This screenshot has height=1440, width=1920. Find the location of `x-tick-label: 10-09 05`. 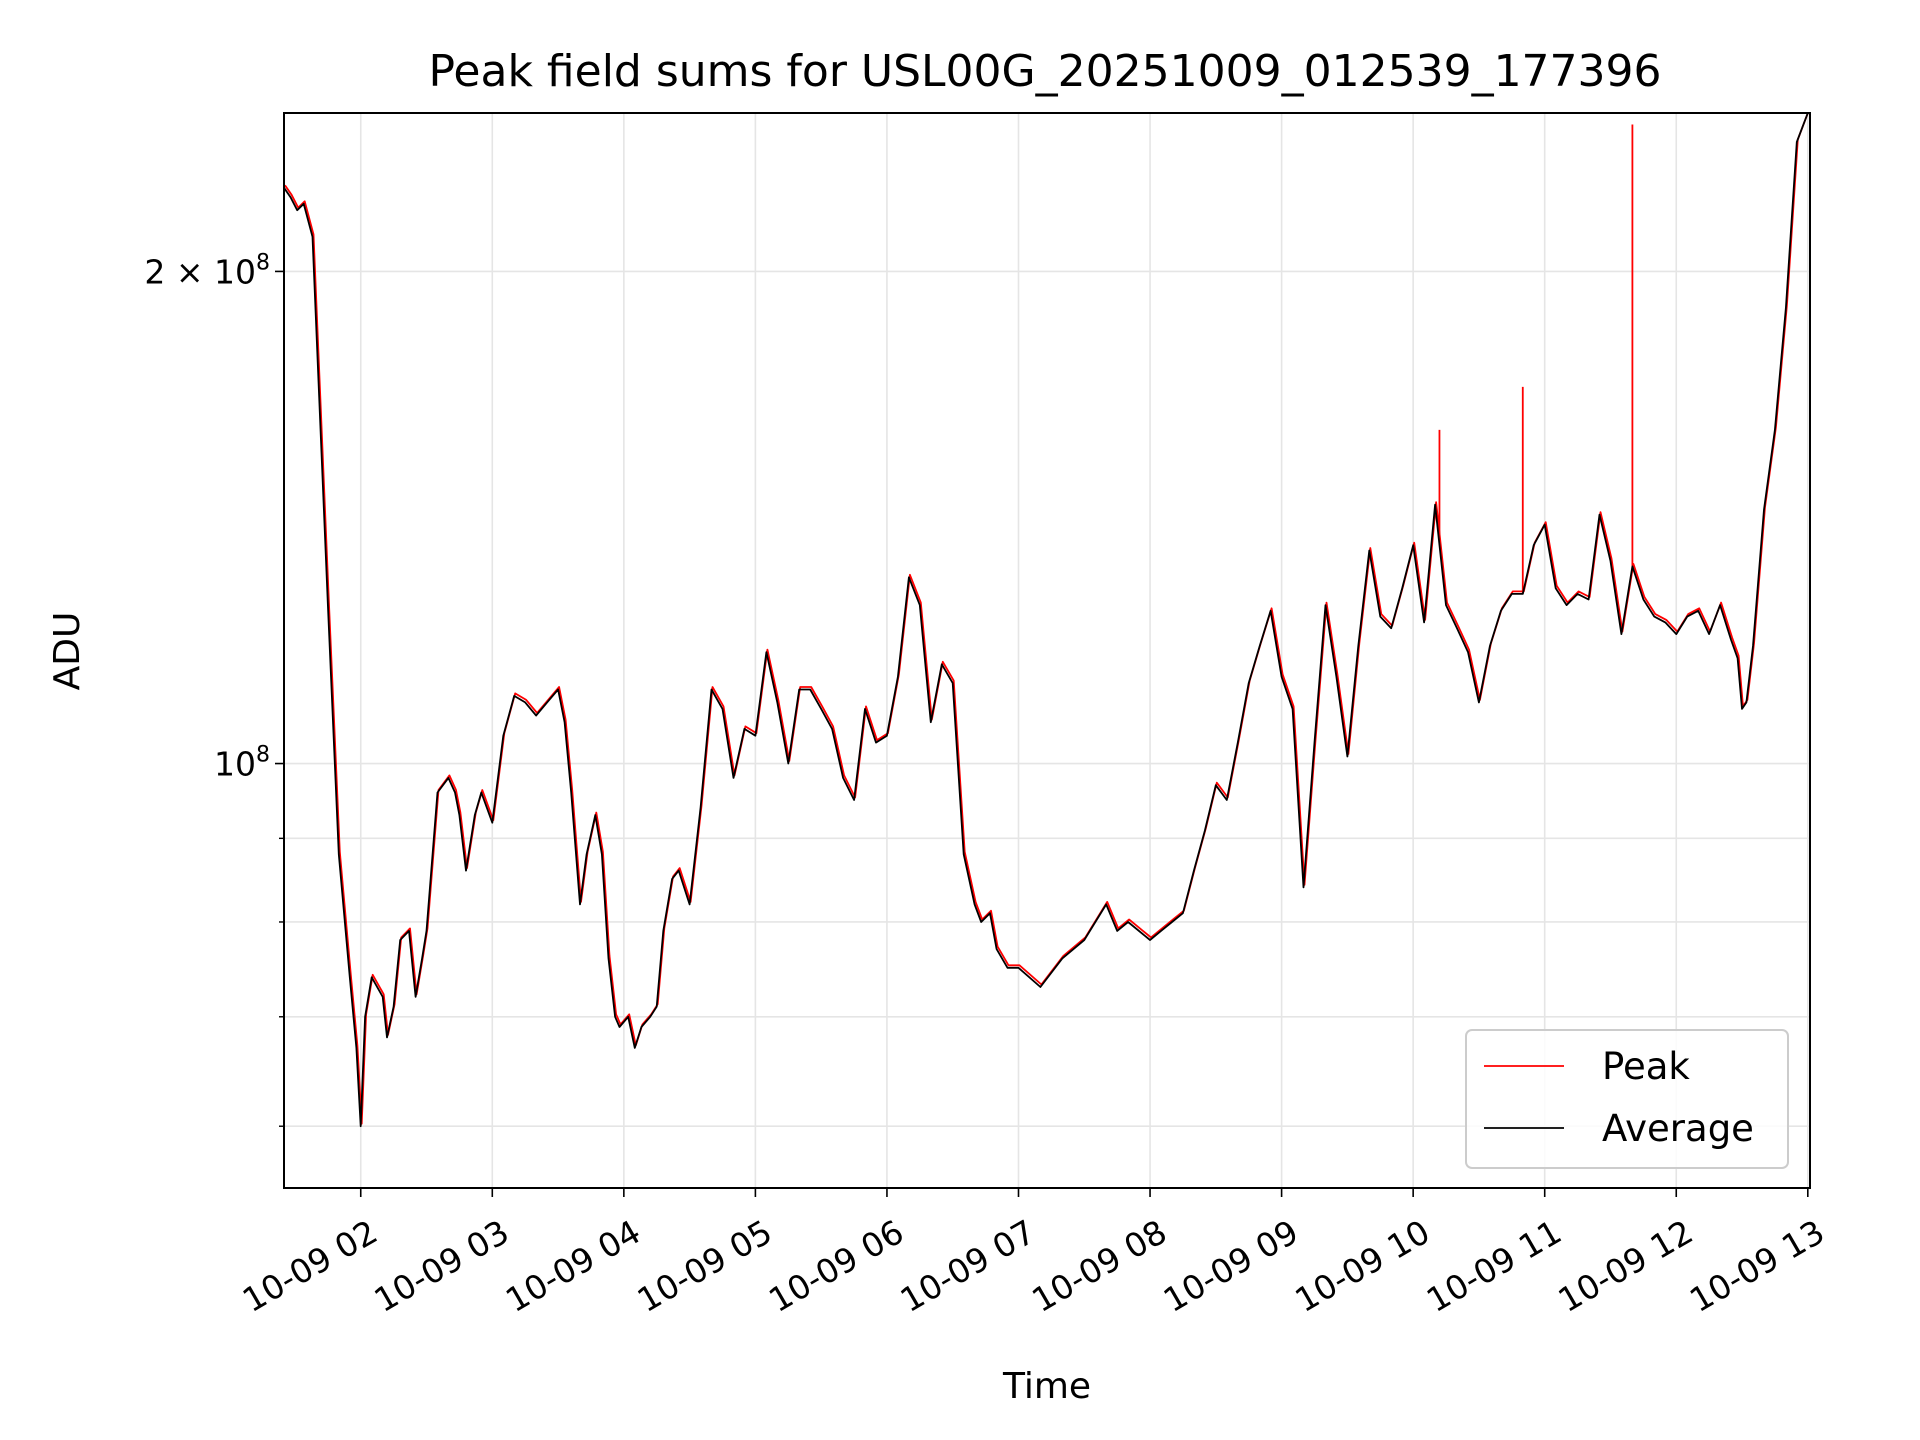

x-tick-label: 10-09 05 is located at coordinates (705, 1266).